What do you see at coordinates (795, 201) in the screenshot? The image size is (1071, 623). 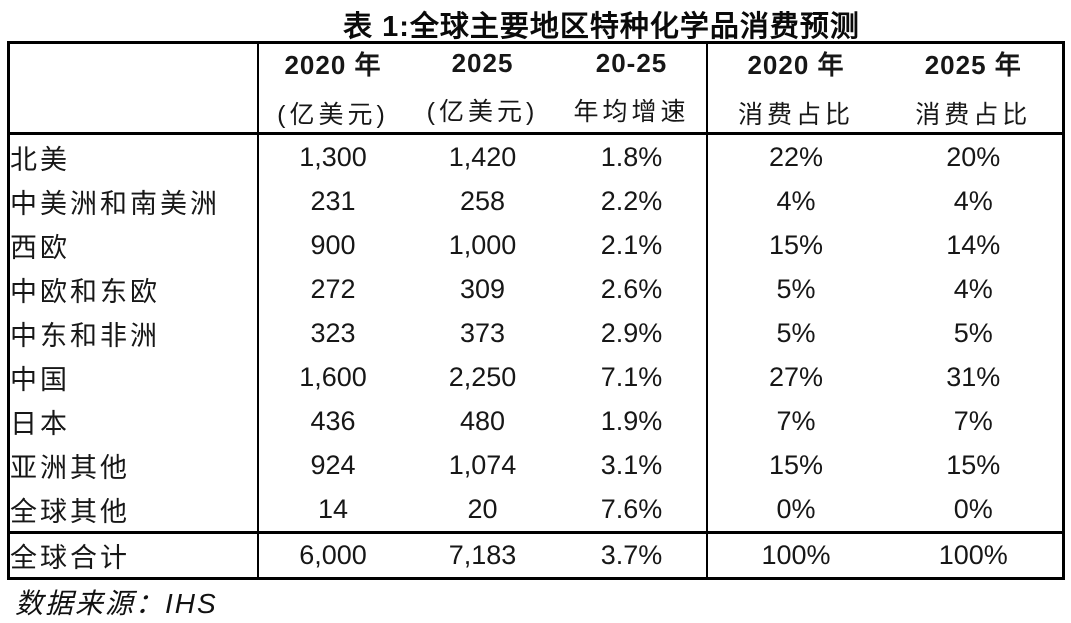 I see `share-2020-cell: 4%` at bounding box center [795, 201].